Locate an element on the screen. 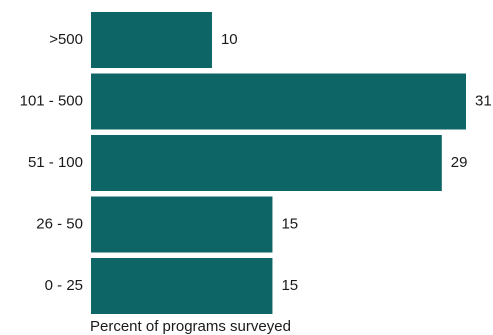 This screenshot has width=493, height=335. value-label: 31 is located at coordinates (483, 100).